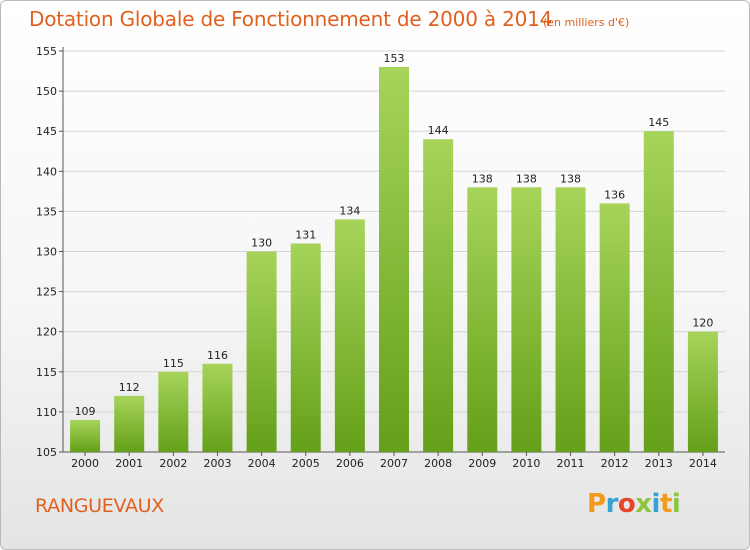 The height and width of the screenshot is (550, 750). I want to click on bar-2012, so click(614, 327).